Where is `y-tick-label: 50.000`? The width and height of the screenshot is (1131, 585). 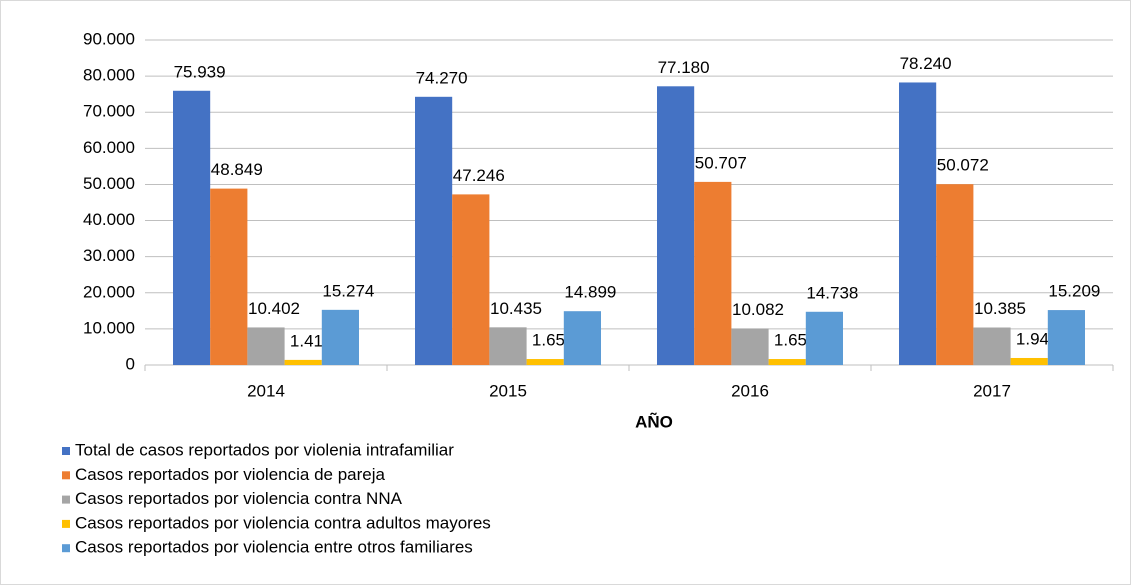 y-tick-label: 50.000 is located at coordinates (109, 183).